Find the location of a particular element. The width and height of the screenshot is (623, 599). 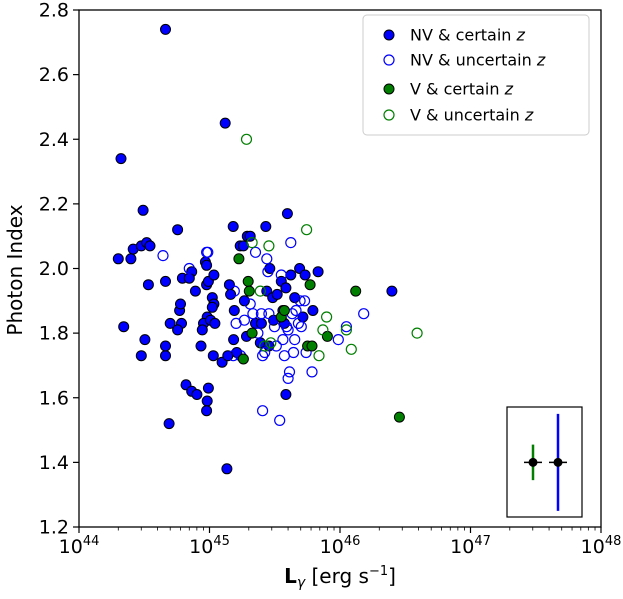

x-tick-label-4: 1048 is located at coordinates (601, 546).